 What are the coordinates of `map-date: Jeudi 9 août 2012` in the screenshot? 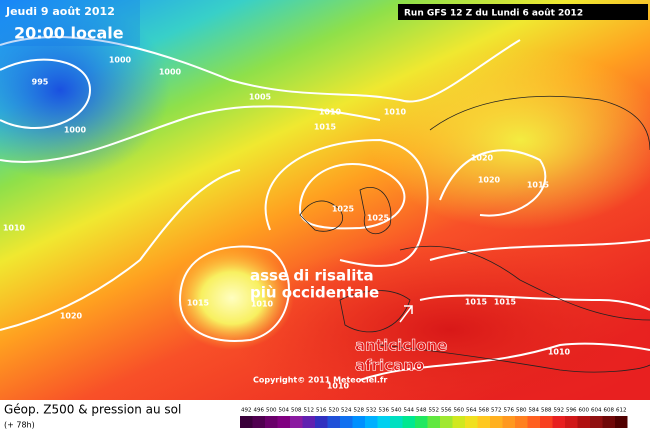 It's located at (60, 11).